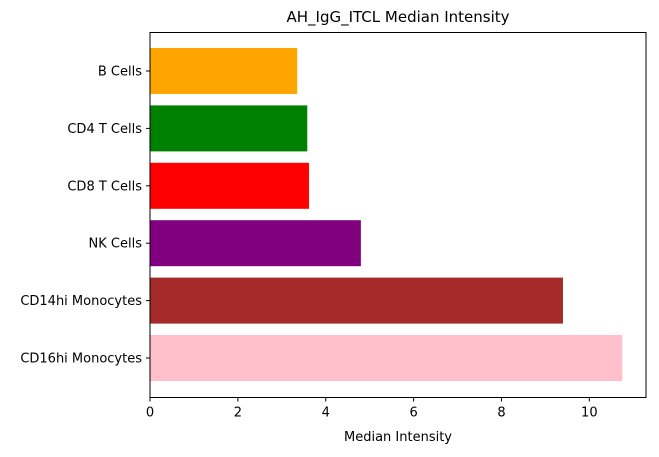 This screenshot has height=457, width=659. What do you see at coordinates (356, 300) in the screenshot?
I see `bar-cd14hi-monocytes` at bounding box center [356, 300].